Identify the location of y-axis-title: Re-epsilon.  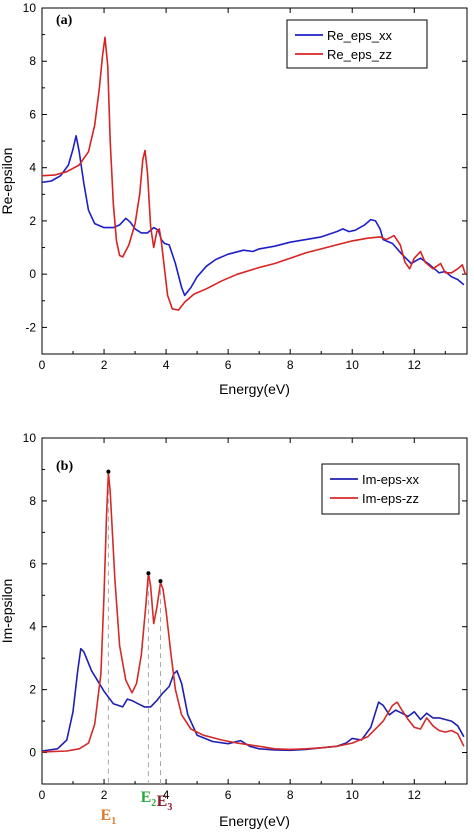
(7, 181).